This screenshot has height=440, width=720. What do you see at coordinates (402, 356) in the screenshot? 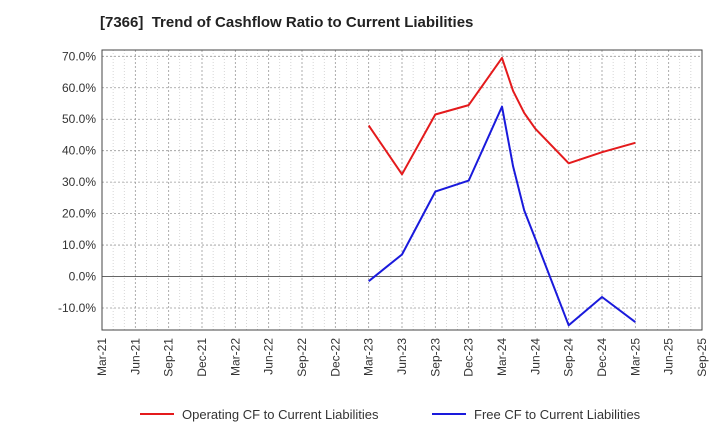
I see `x-tick-label: Jun-23` at bounding box center [402, 356].